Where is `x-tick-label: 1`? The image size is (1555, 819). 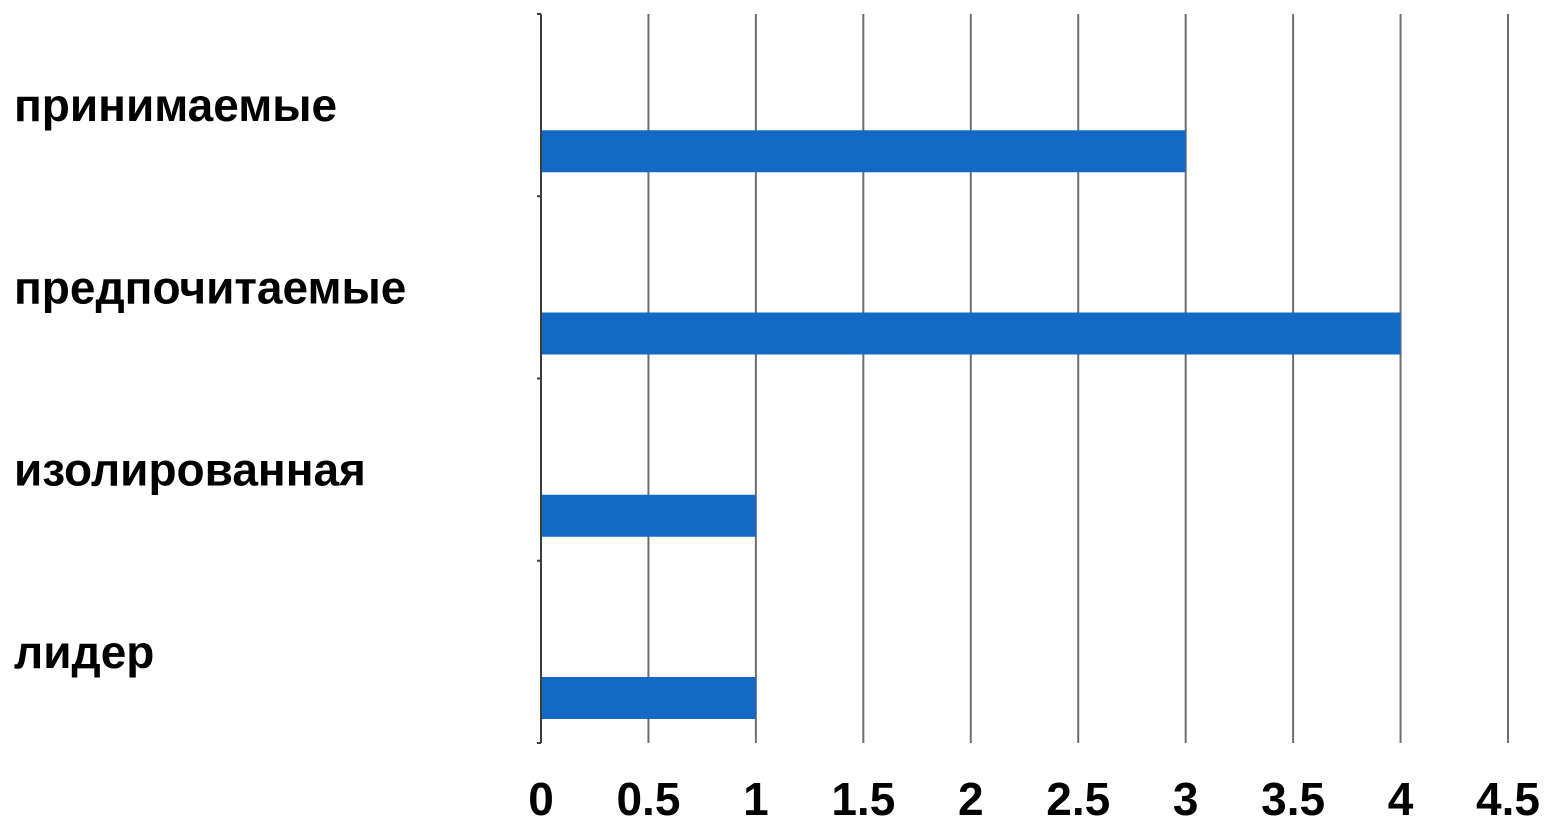
x-tick-label: 1 is located at coordinates (756, 796).